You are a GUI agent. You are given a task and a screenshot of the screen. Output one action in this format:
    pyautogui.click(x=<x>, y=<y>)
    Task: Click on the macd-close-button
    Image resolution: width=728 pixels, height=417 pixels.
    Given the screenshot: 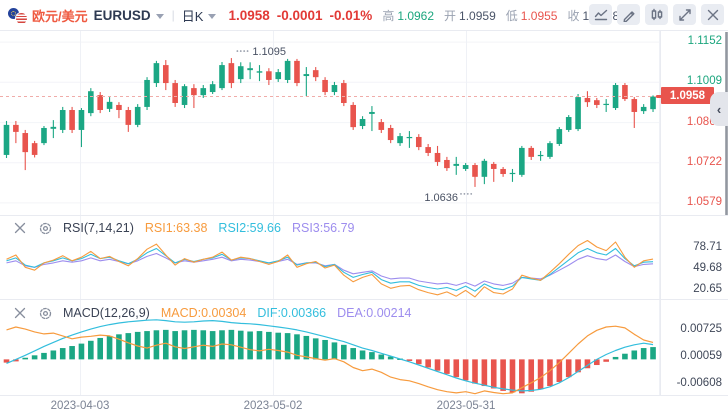 What is the action you would take?
    pyautogui.click(x=20, y=313)
    